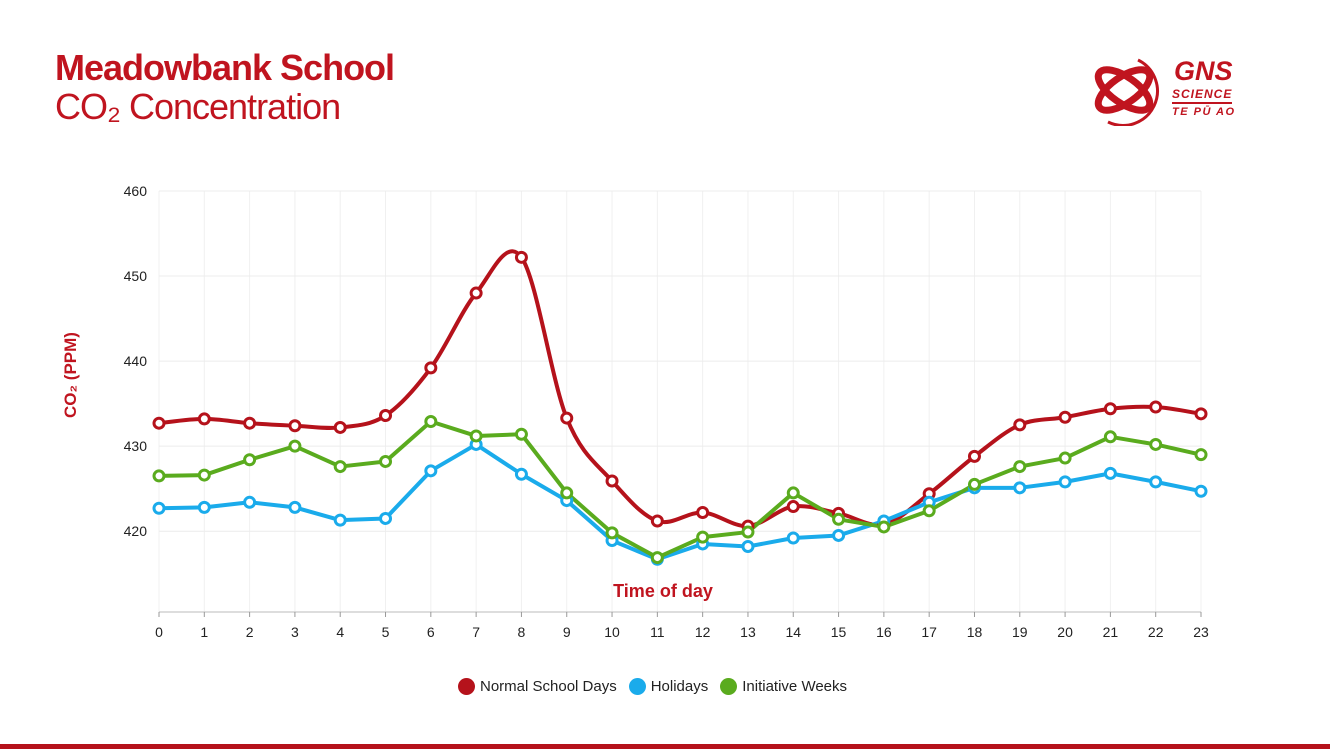  I want to click on x-tick-label: 2, so click(250, 632).